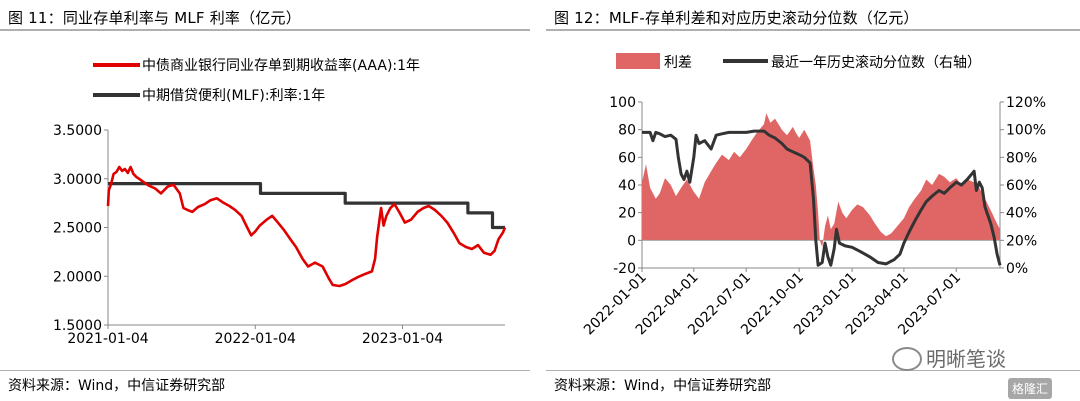  Describe the element at coordinates (77, 180) in the screenshot. I see `y-tick-label-left-3: 3.0000` at that location.